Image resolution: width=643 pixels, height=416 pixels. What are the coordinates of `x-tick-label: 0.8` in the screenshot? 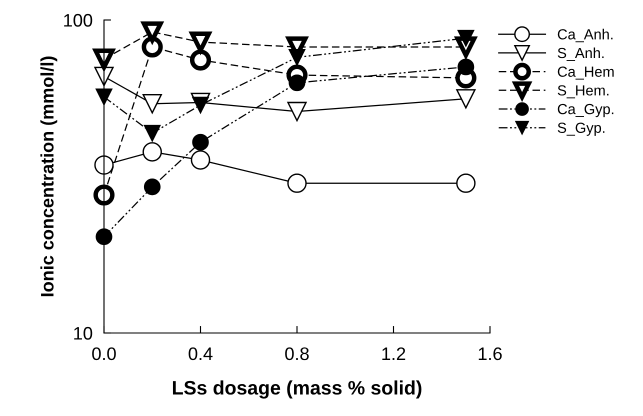 It's located at (297, 353).